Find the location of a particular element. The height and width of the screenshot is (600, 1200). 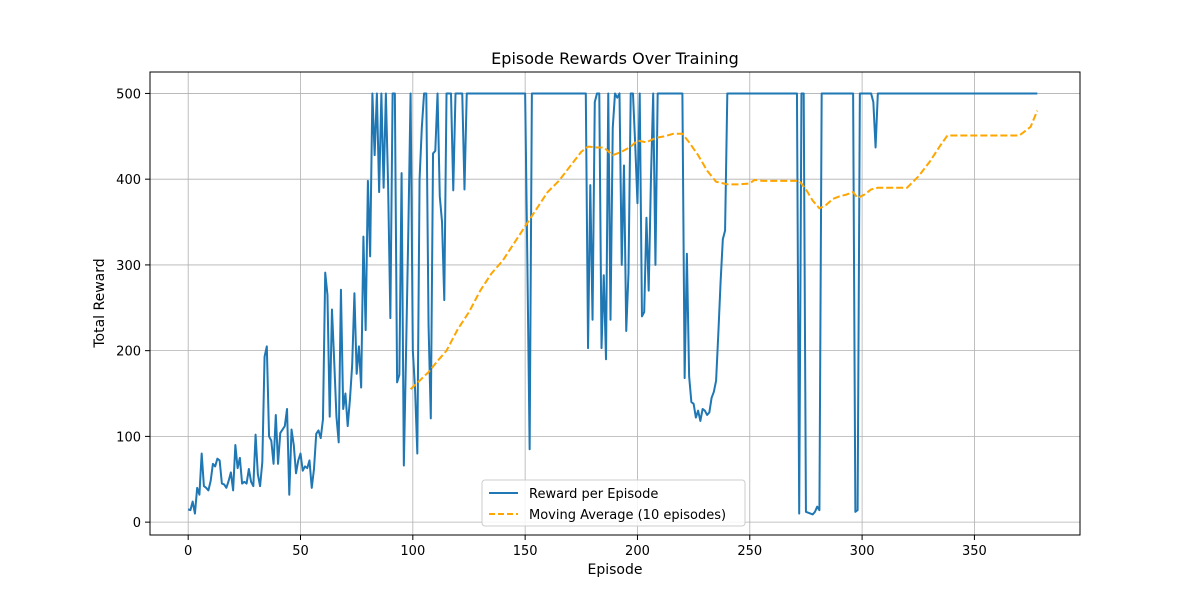

y-tick-label: 100 is located at coordinates (128, 437).